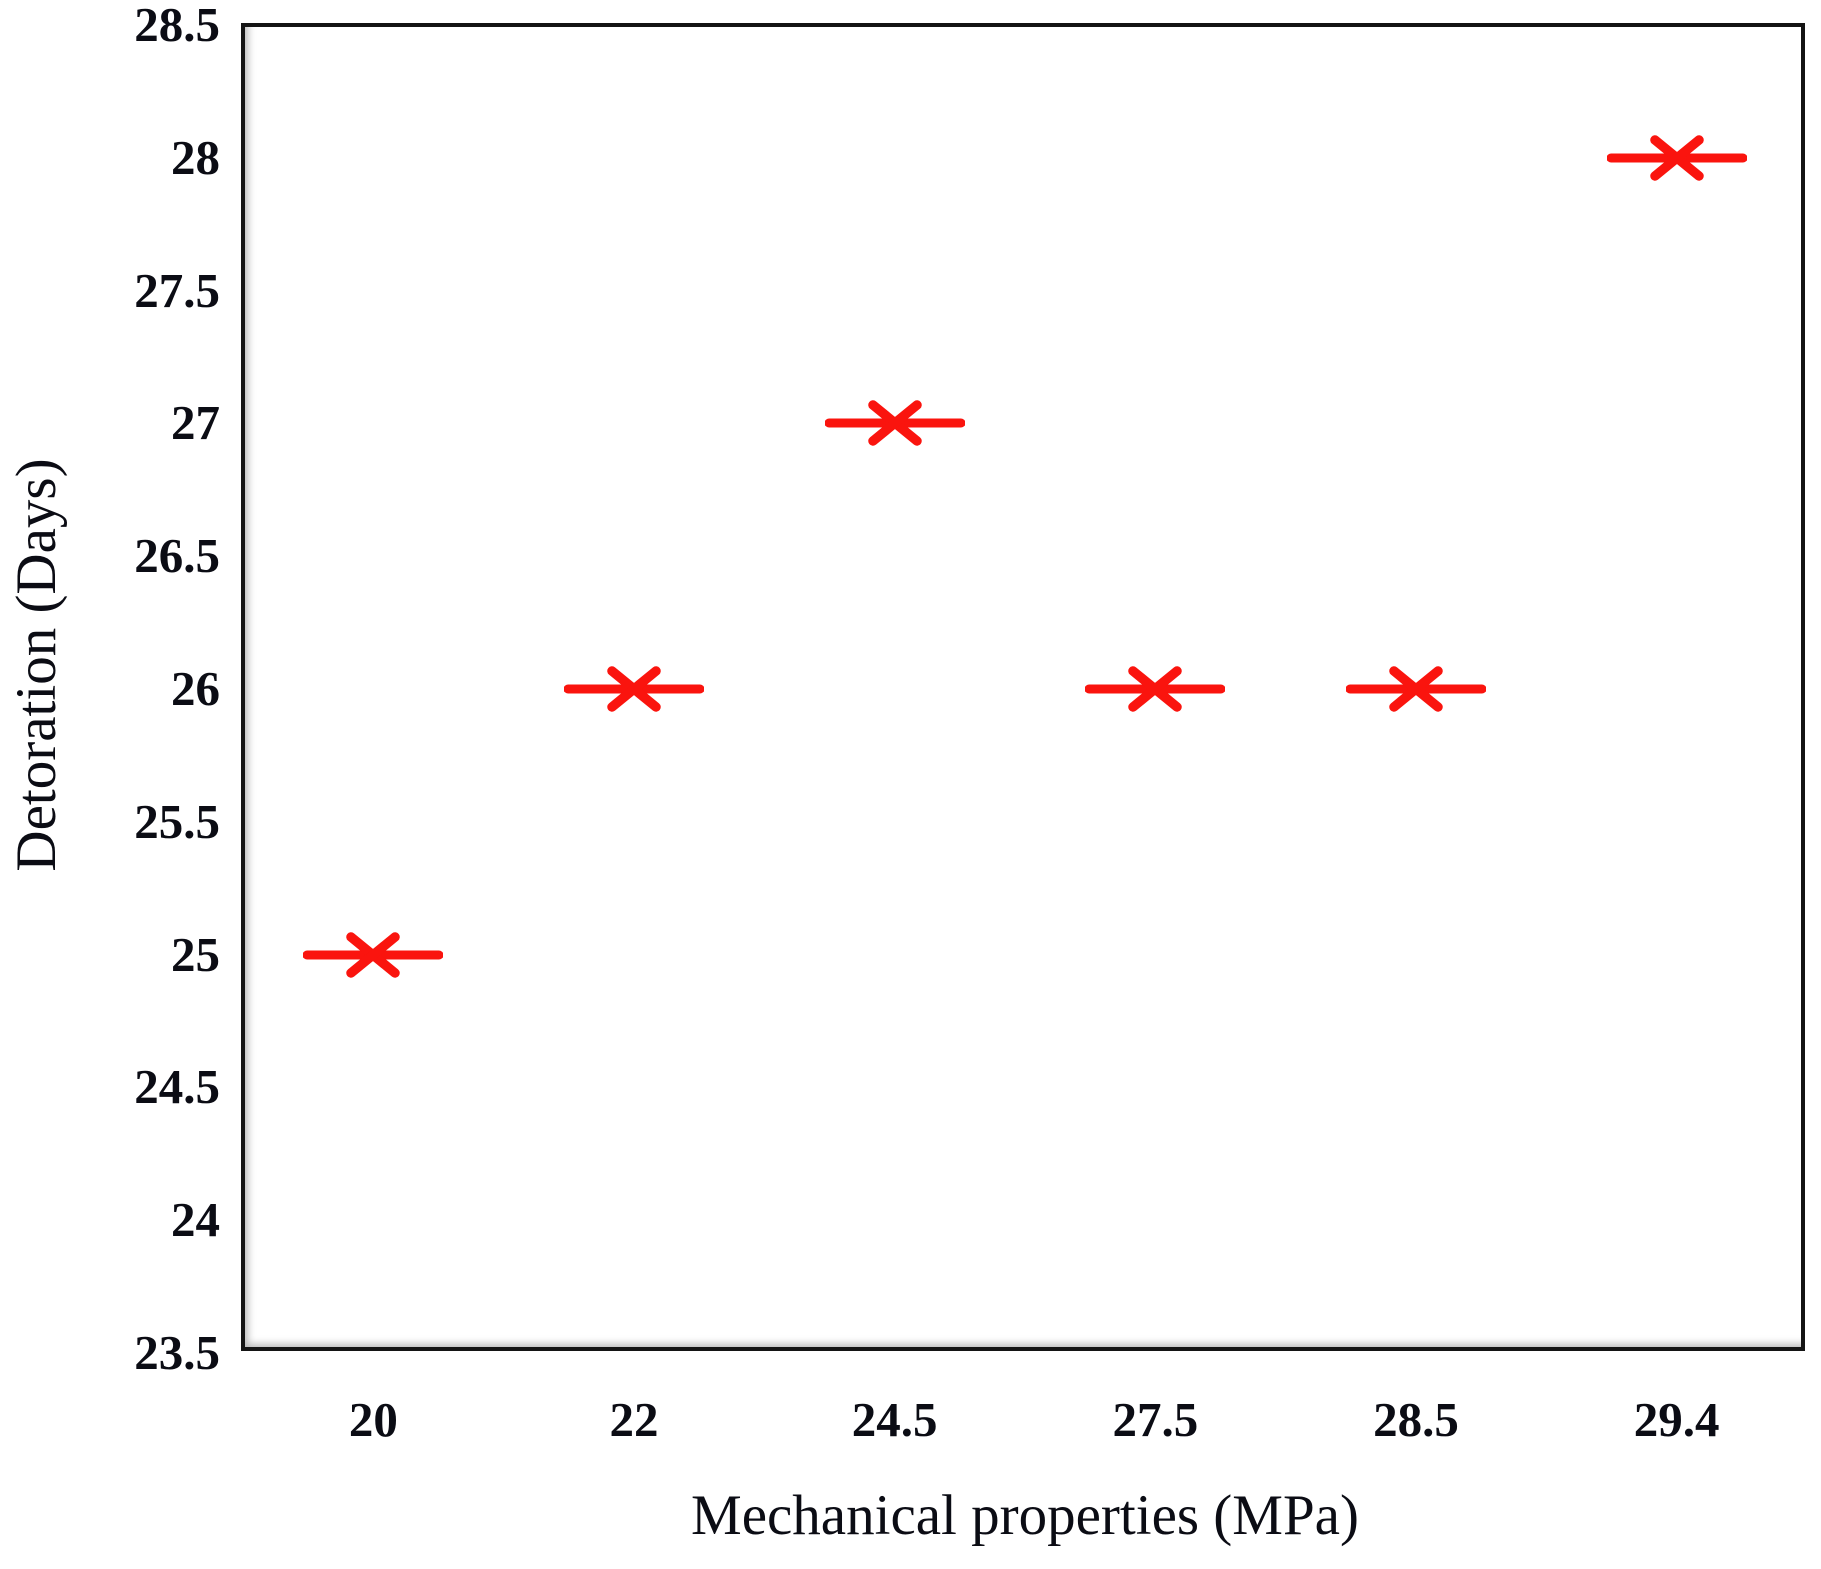  What do you see at coordinates (177, 26) in the screenshot?
I see `y-tick-label: 28.5` at bounding box center [177, 26].